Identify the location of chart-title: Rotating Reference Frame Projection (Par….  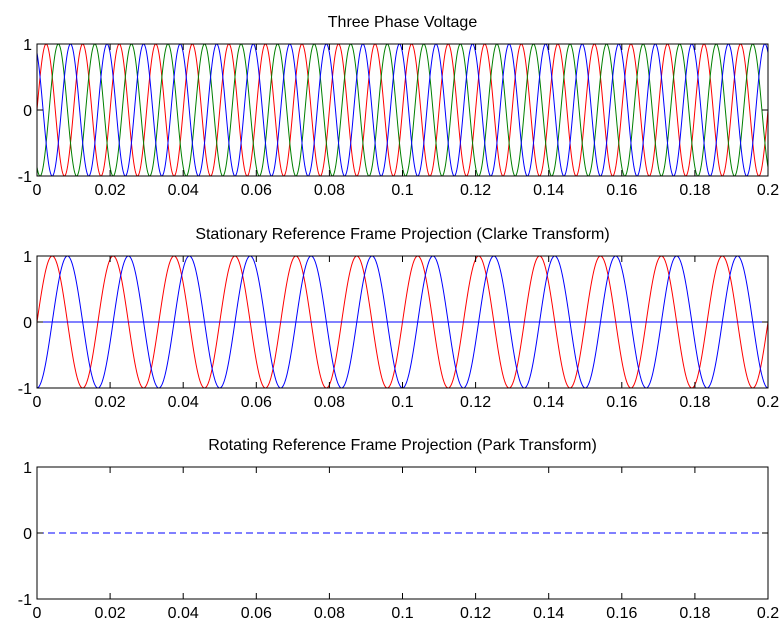
(402, 445).